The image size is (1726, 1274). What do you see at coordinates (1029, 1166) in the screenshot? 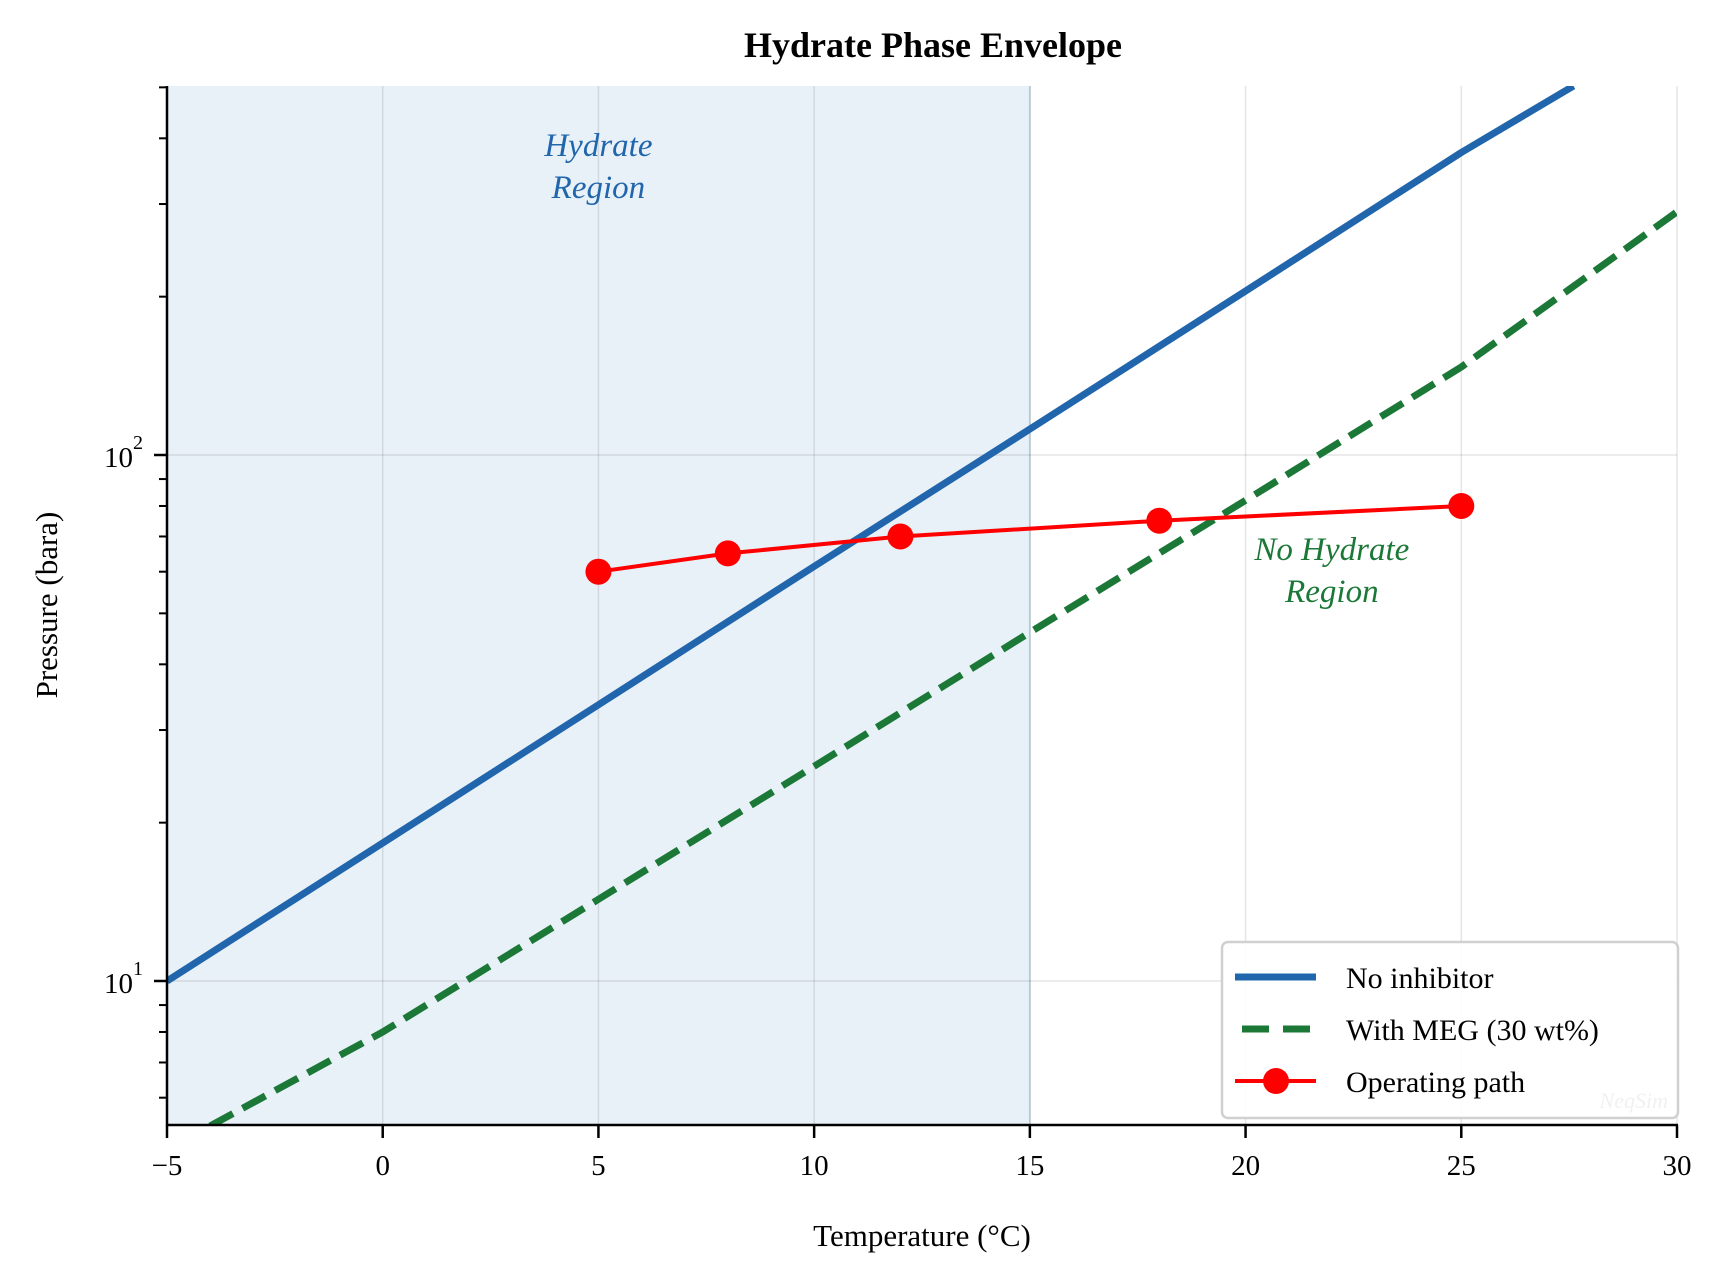
I see `x-tick-label: 15` at bounding box center [1029, 1166].